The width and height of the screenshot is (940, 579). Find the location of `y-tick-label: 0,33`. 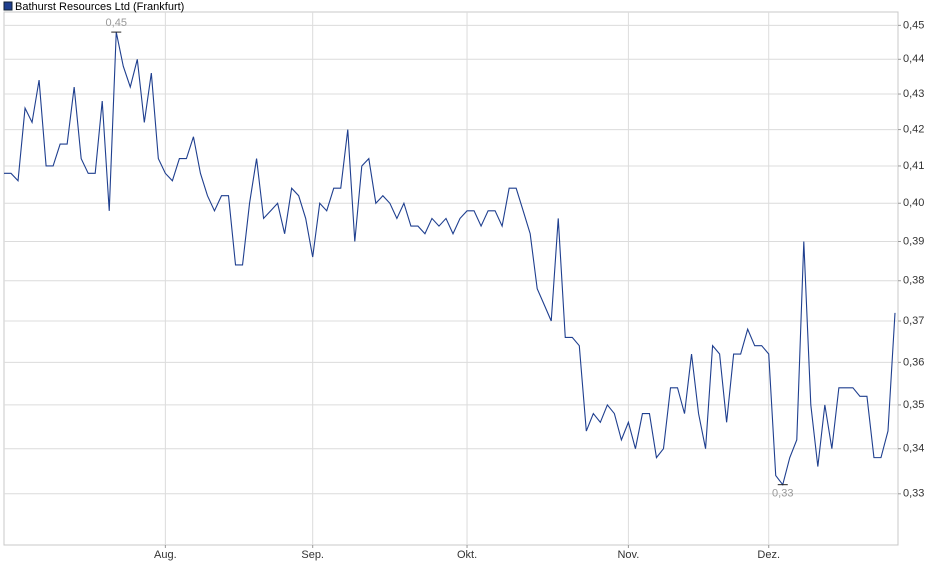

y-tick-label: 0,33 is located at coordinates (913, 494).